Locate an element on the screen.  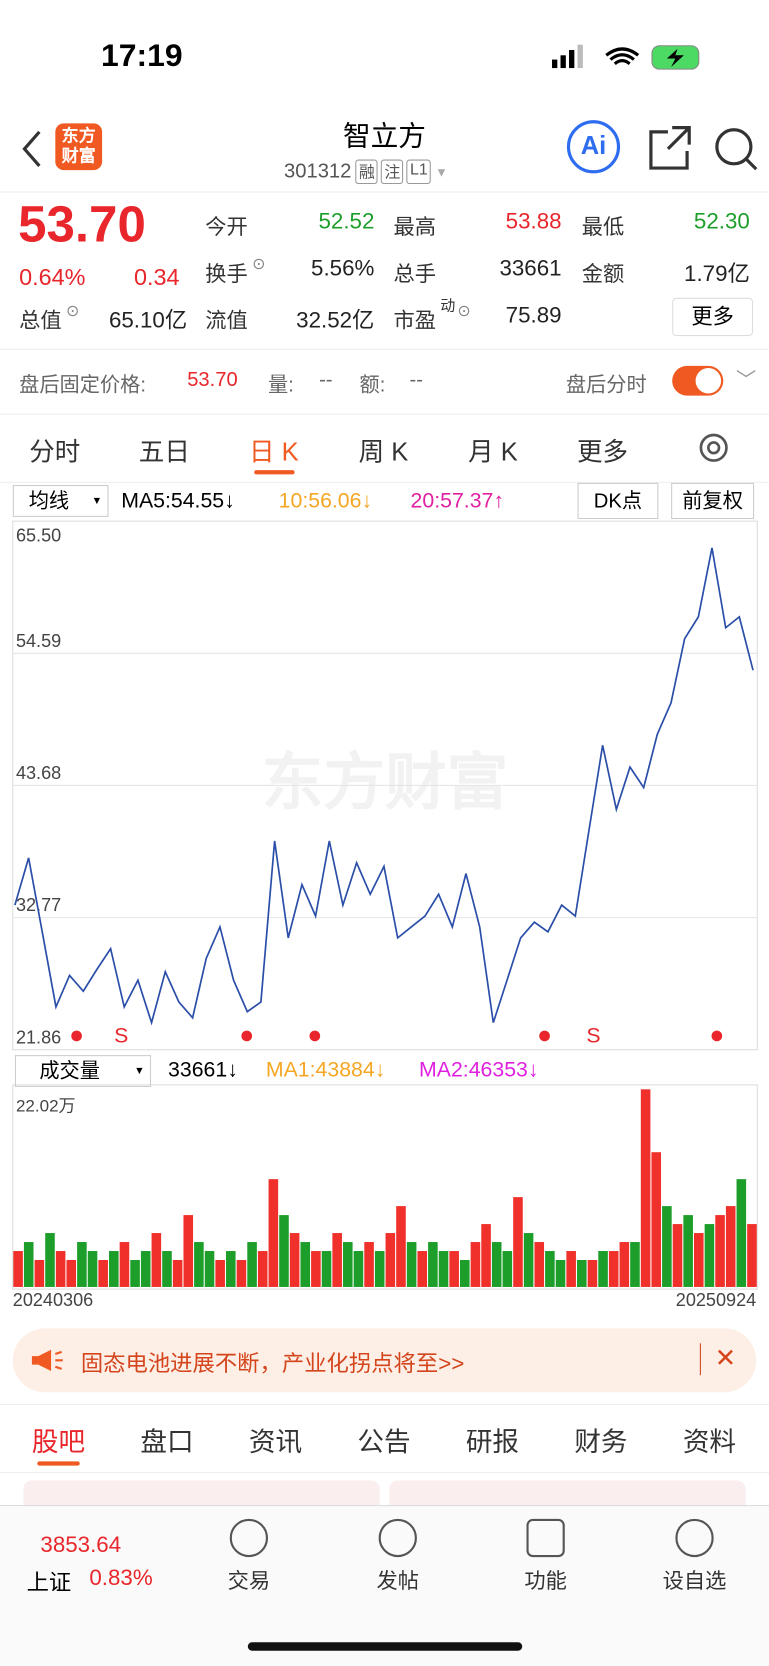
bottom-tab: 财务 is located at coordinates (601, 1442).